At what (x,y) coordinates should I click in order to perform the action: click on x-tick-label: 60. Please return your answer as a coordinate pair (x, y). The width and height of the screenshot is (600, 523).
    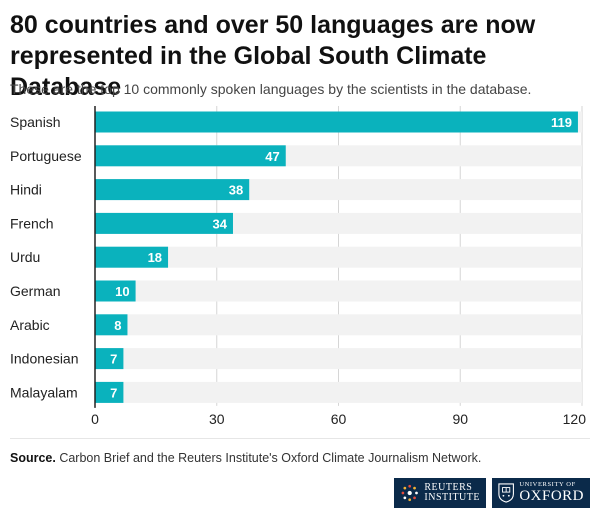
    Looking at the image, I should click on (339, 419).